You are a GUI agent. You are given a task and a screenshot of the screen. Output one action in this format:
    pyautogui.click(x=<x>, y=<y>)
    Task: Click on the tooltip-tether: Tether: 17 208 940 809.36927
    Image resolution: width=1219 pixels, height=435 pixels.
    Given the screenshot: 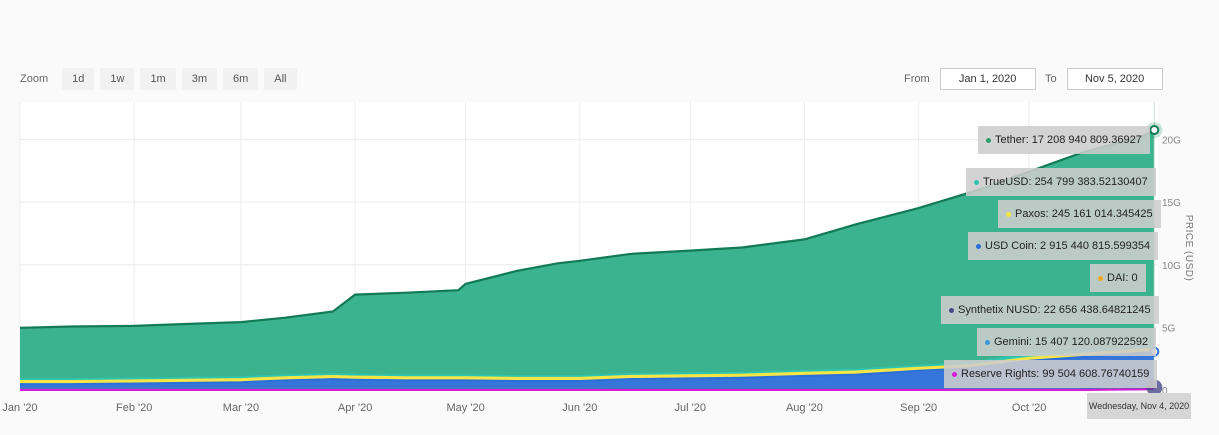 What is the action you would take?
    pyautogui.click(x=1064, y=140)
    